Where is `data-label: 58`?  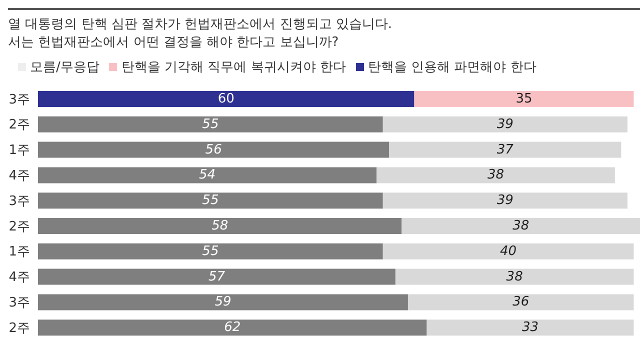
data-label: 58 is located at coordinates (220, 226).